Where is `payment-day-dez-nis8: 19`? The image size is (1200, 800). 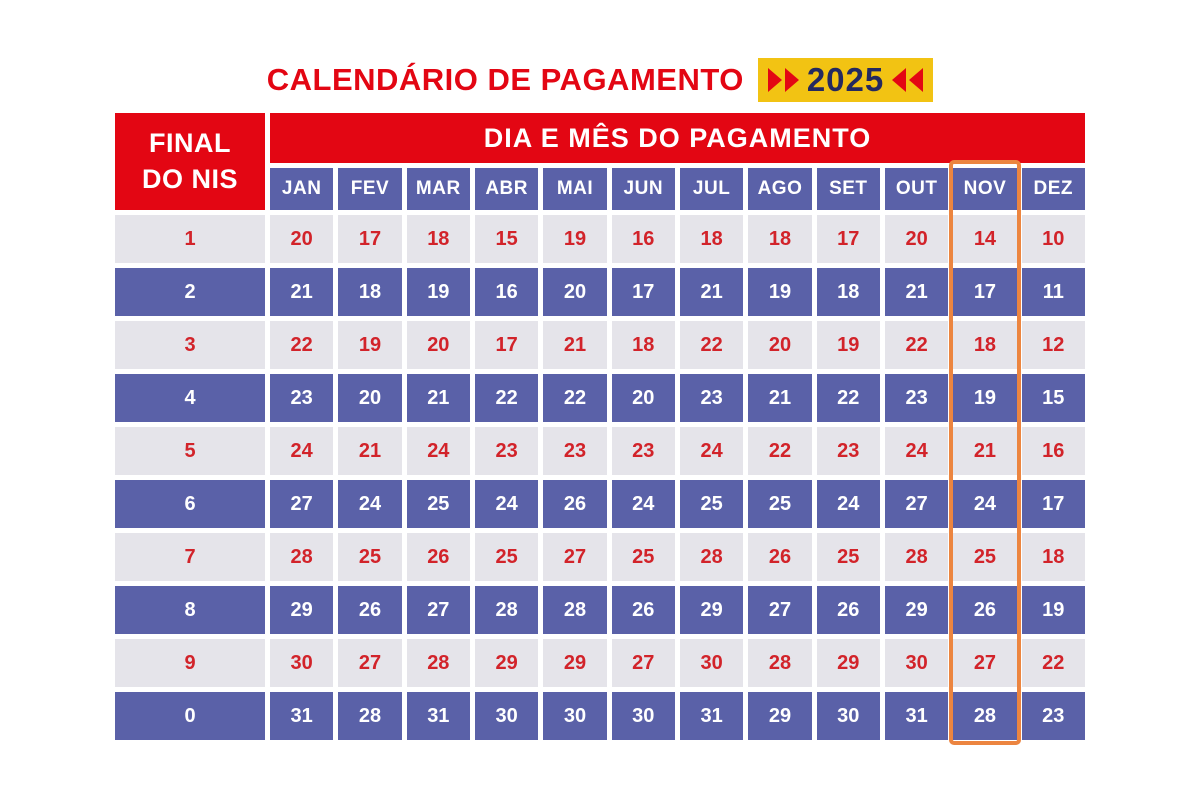 payment-day-dez-nis8: 19 is located at coordinates (1053, 610).